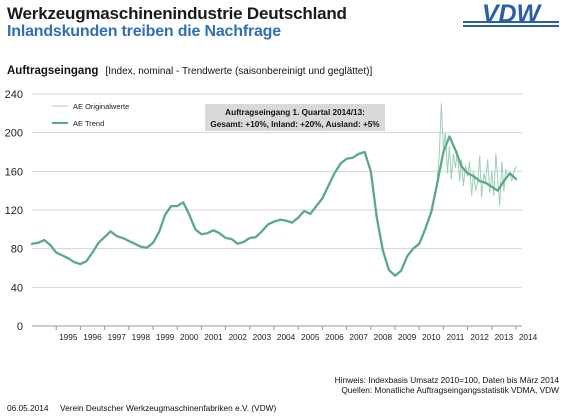 The image size is (582, 416). I want to click on footer-date: 06.05.2014, so click(28, 408).